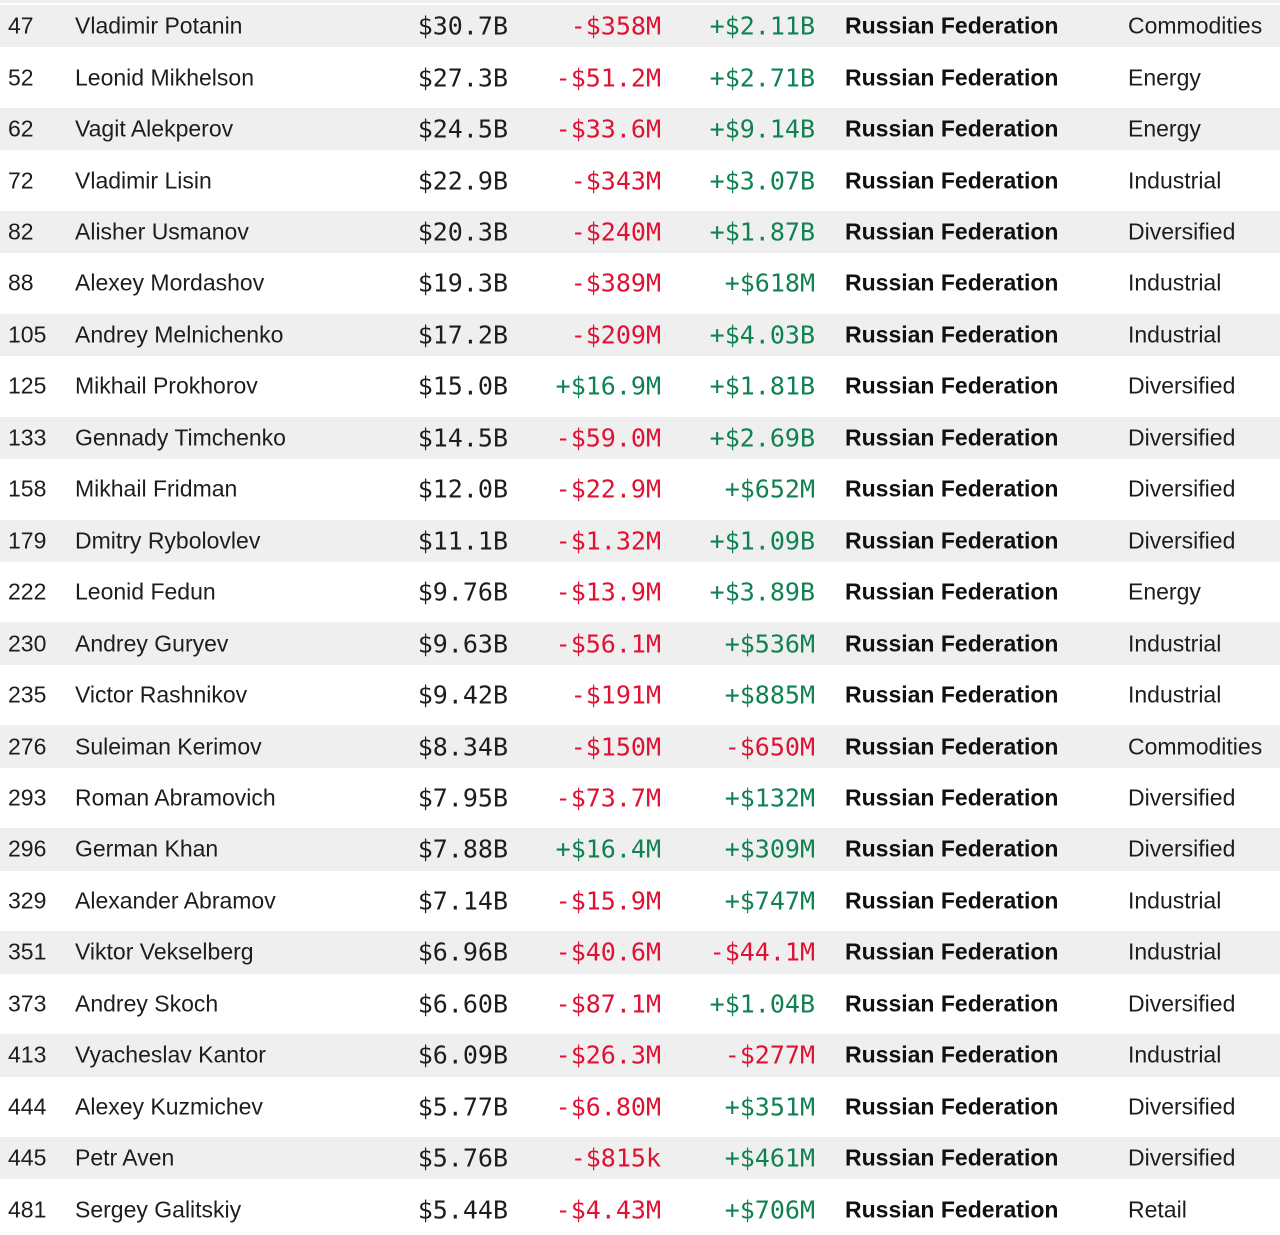  Describe the element at coordinates (1164, 77) in the screenshot. I see `industry-cell: Energy` at that location.